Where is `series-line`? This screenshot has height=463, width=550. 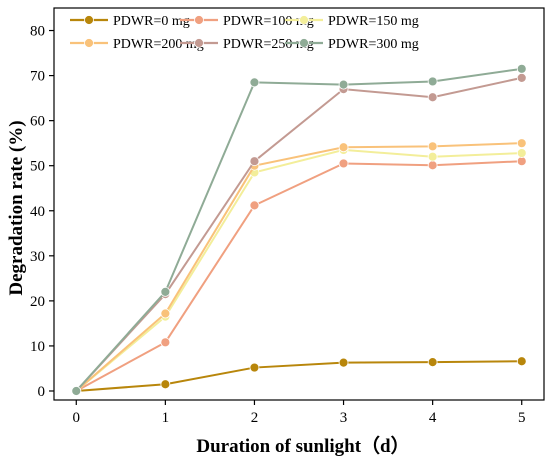 series-line is located at coordinates (299, 376).